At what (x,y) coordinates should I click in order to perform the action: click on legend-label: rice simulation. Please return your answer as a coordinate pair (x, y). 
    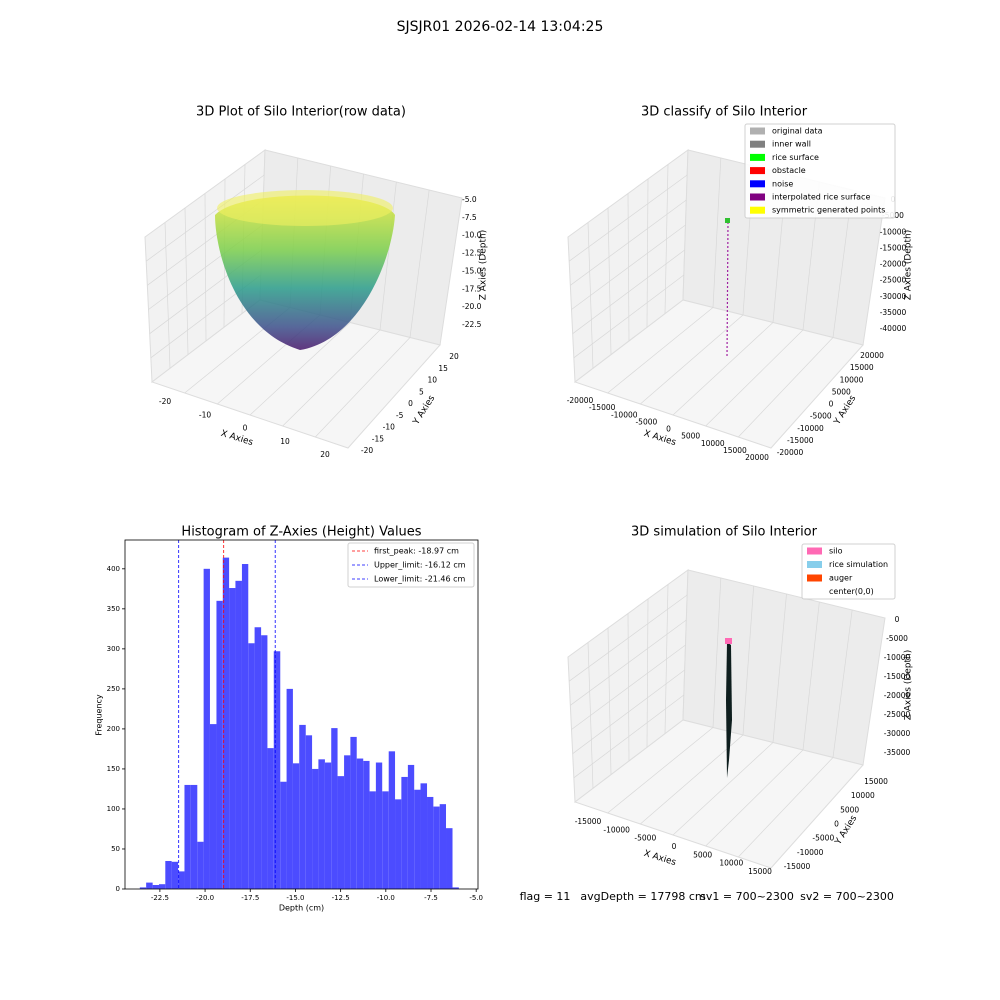
    Looking at the image, I should click on (858, 564).